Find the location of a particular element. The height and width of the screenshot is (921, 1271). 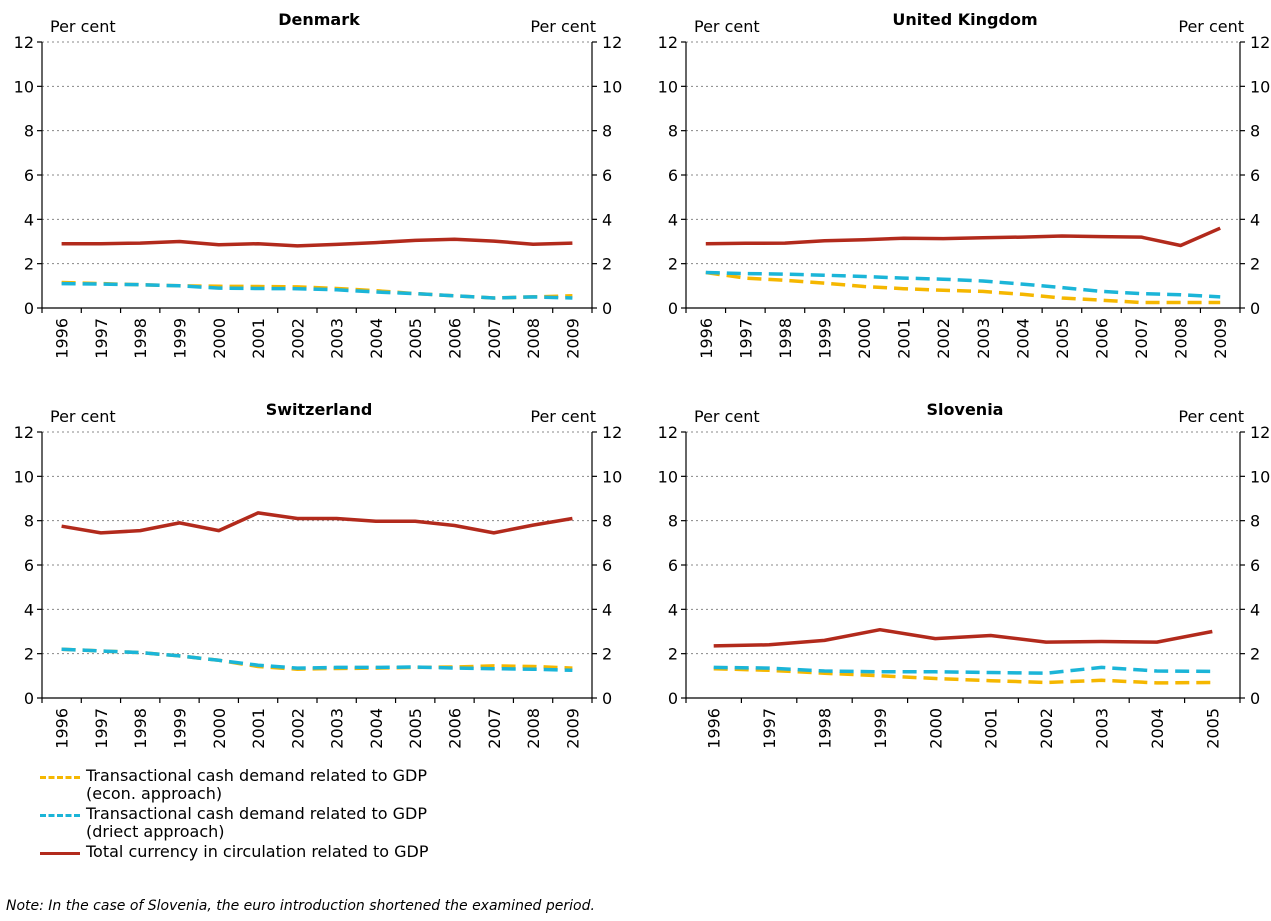

series-line-econ is located at coordinates (963, 288).